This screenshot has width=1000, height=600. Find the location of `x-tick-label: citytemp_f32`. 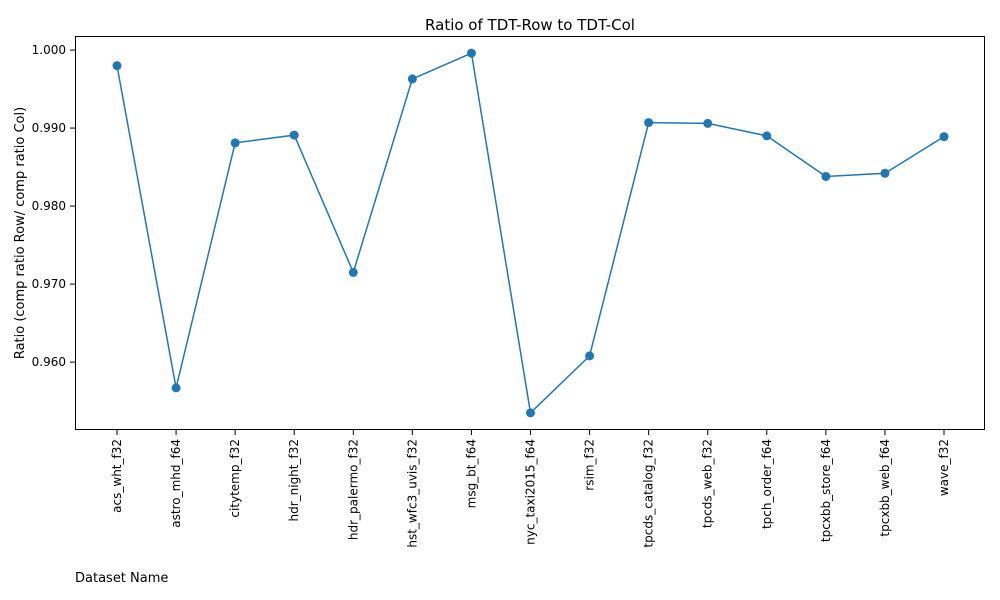

x-tick-label: citytemp_f32 is located at coordinates (235, 478).